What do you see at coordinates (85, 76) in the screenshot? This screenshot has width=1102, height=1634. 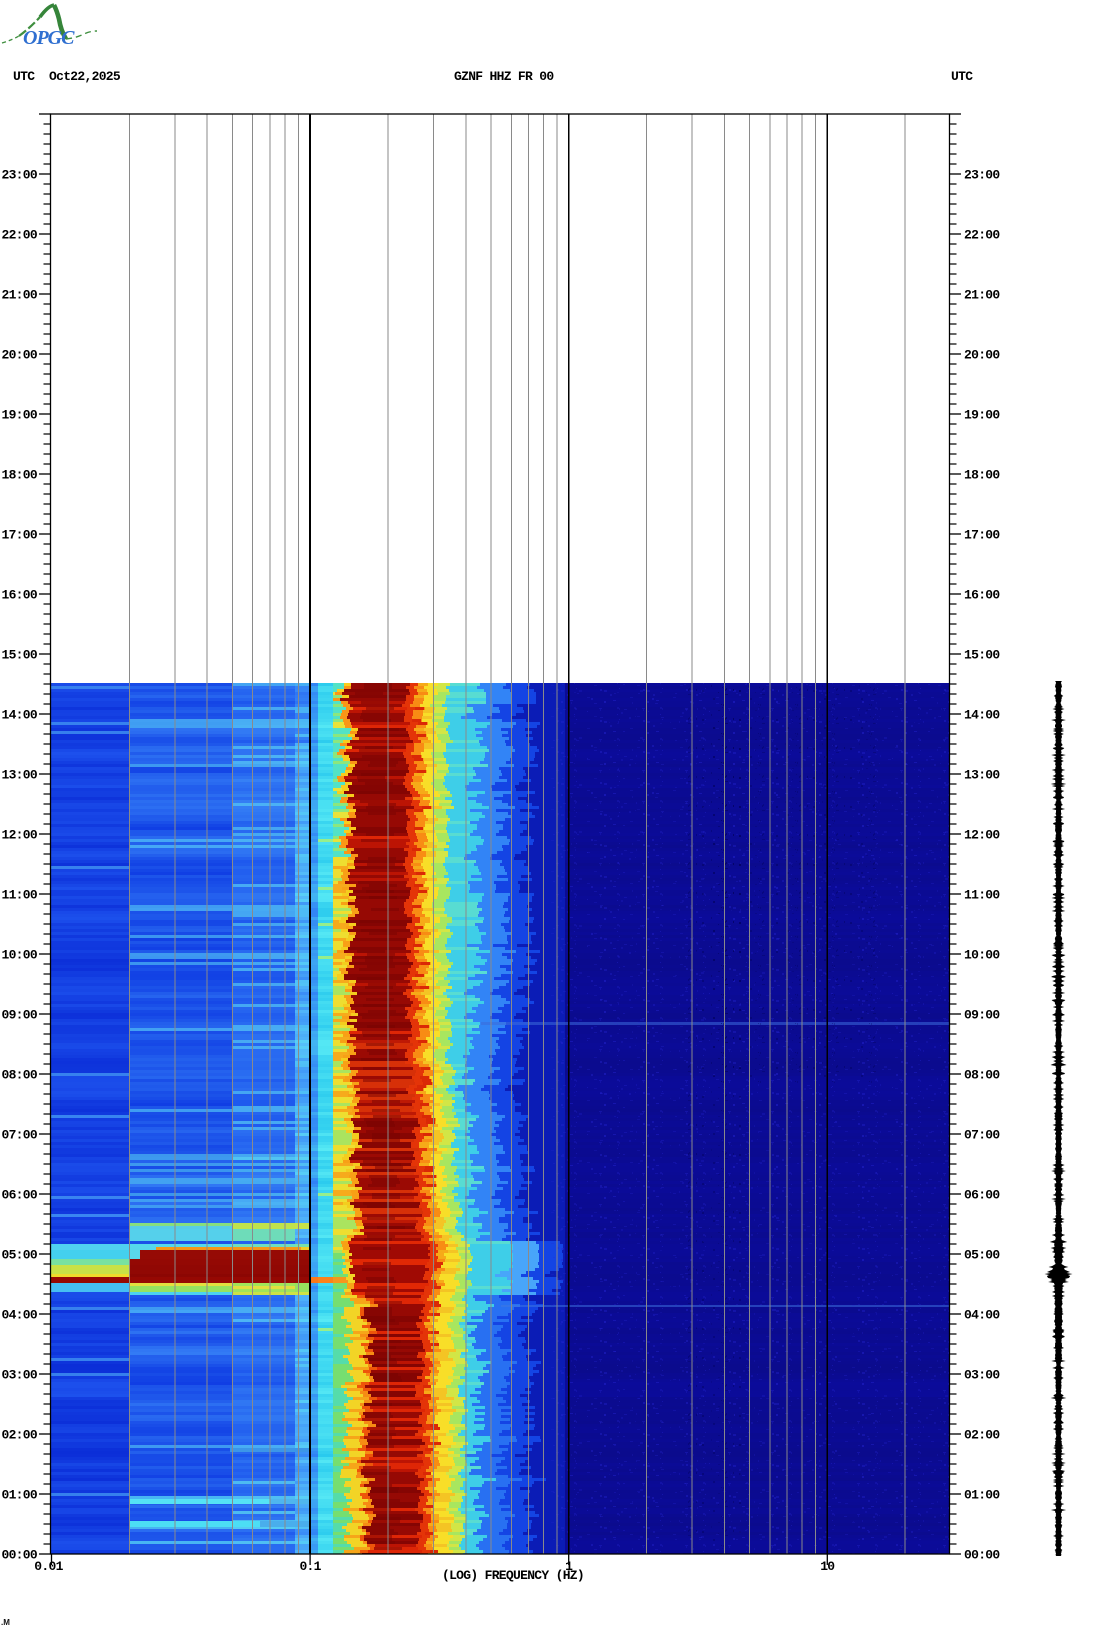 I see `svg-text: Oct22,2025` at bounding box center [85, 76].